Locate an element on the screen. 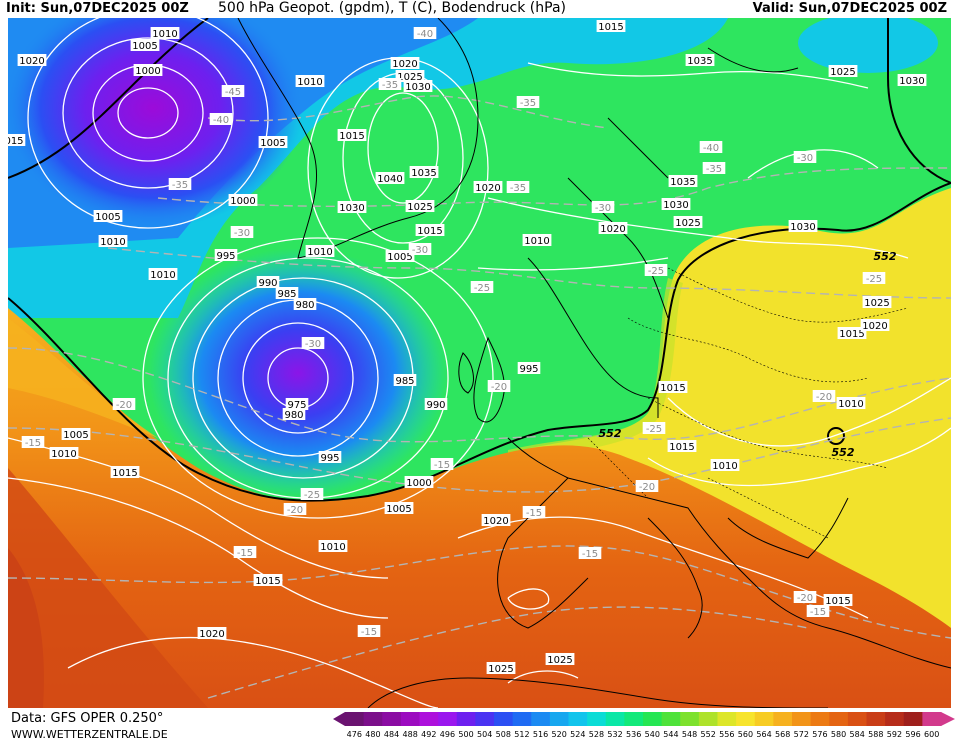  scale-tick-label: 492 is located at coordinates (428, 734).